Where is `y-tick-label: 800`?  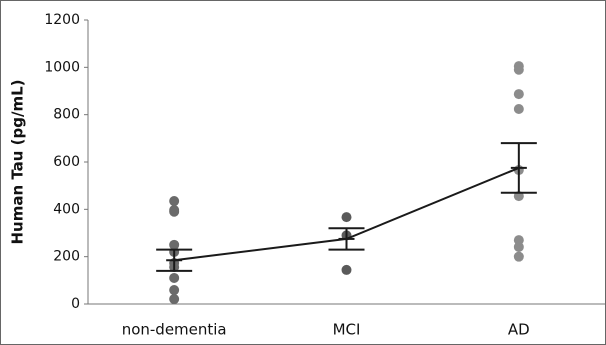
y-tick-label: 800 is located at coordinates (66, 115).